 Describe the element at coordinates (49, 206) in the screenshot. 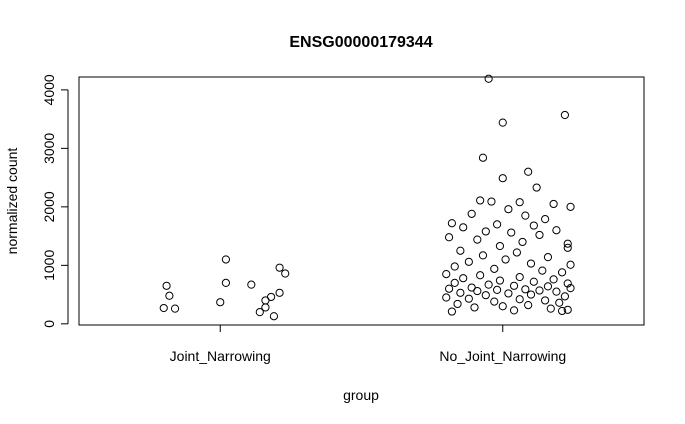

I see `y-tick-label: 2000` at that location.